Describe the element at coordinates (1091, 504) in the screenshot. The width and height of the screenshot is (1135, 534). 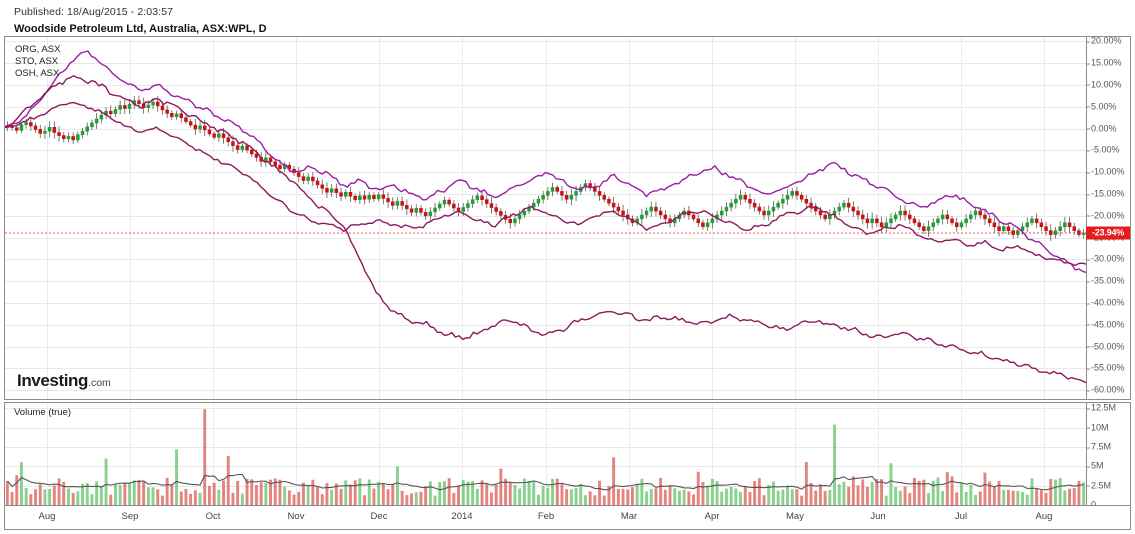
I see `volume-axis-tick: 0` at that location.